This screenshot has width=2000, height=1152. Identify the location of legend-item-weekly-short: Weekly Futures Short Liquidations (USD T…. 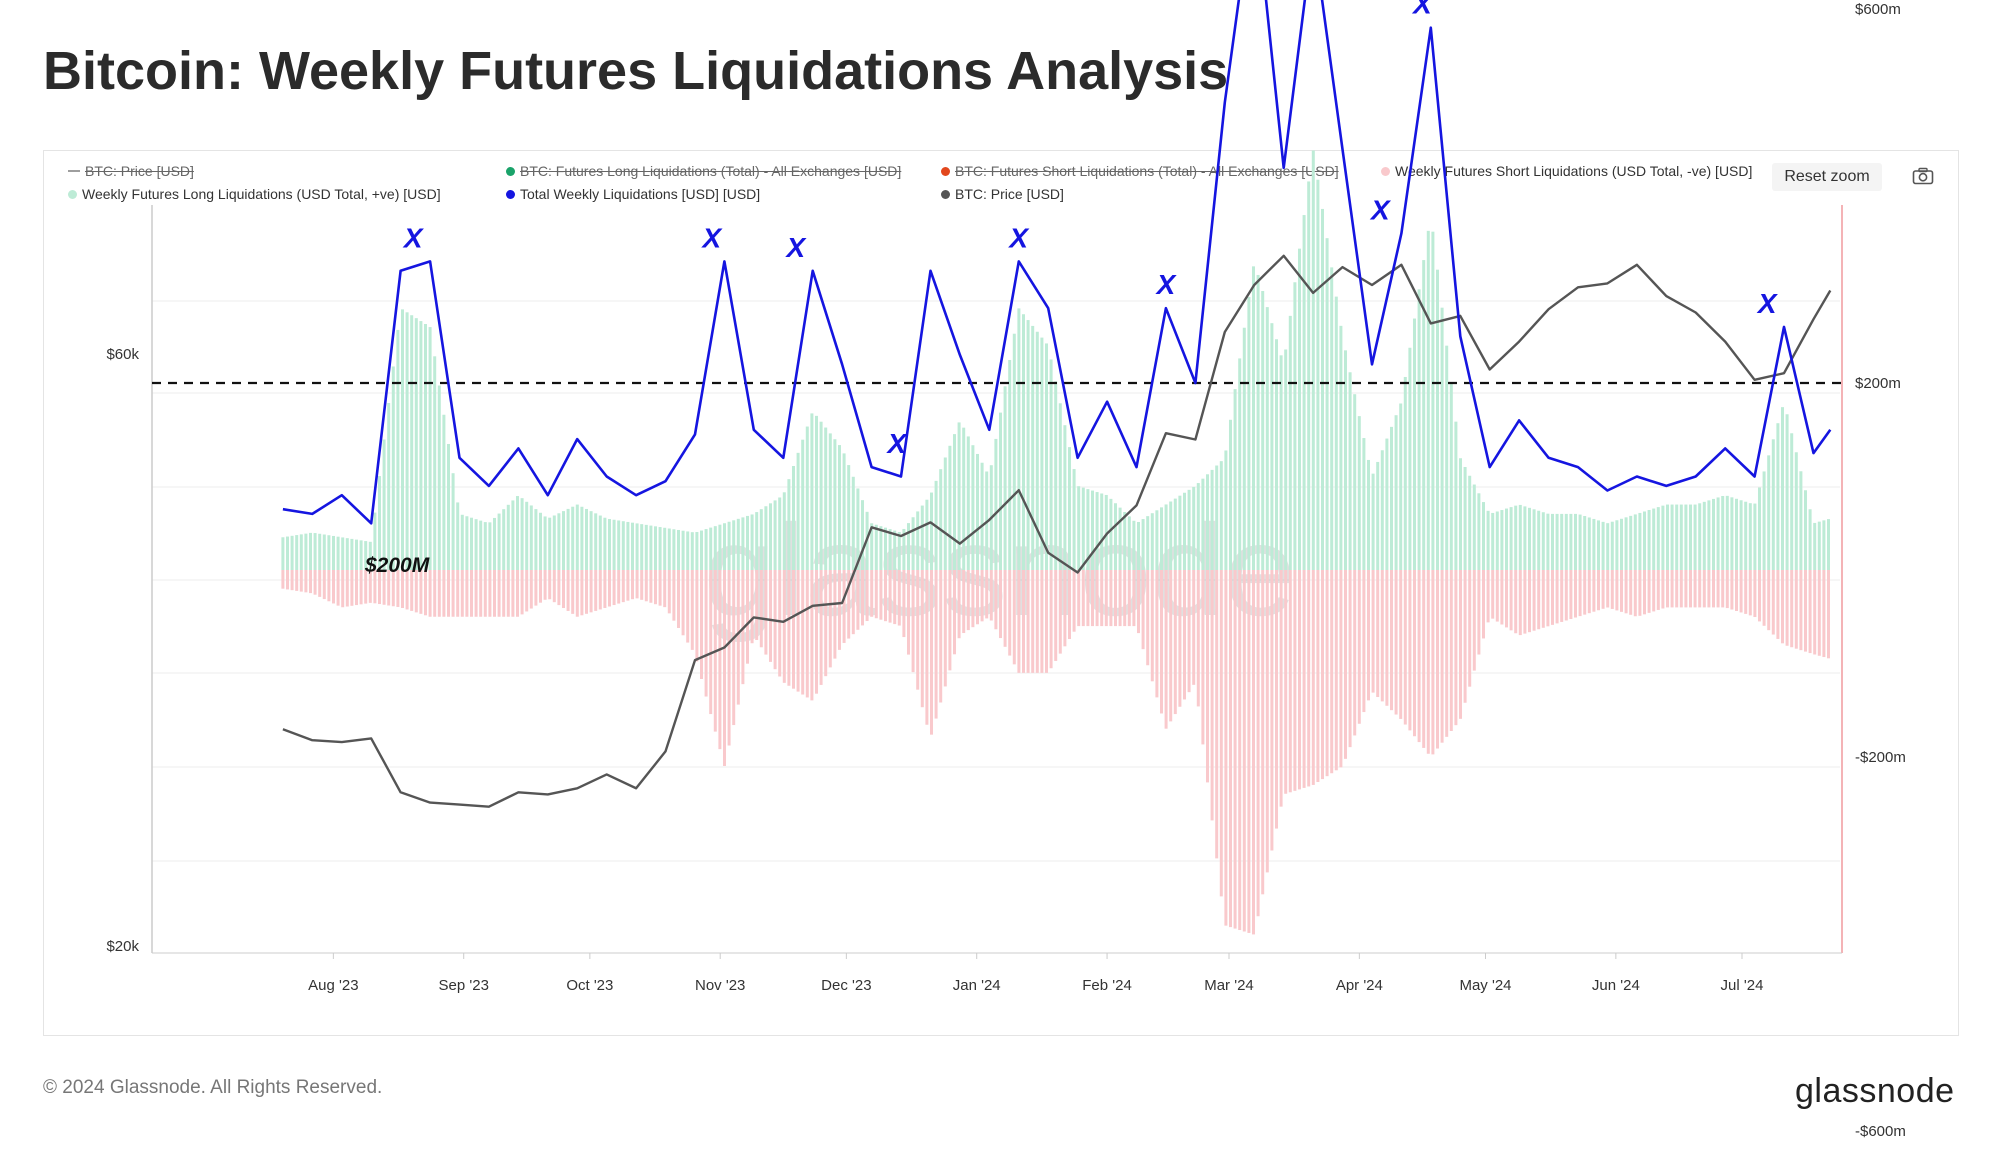
(1566, 171).